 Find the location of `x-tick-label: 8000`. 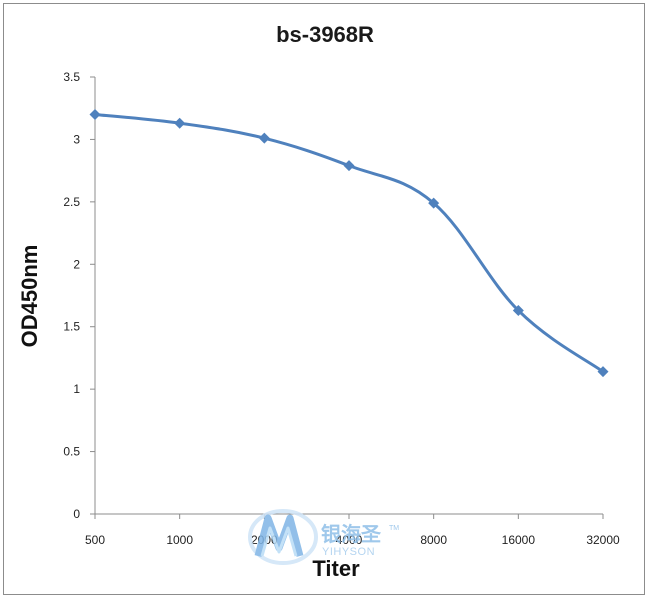

x-tick-label: 8000 is located at coordinates (433, 540).